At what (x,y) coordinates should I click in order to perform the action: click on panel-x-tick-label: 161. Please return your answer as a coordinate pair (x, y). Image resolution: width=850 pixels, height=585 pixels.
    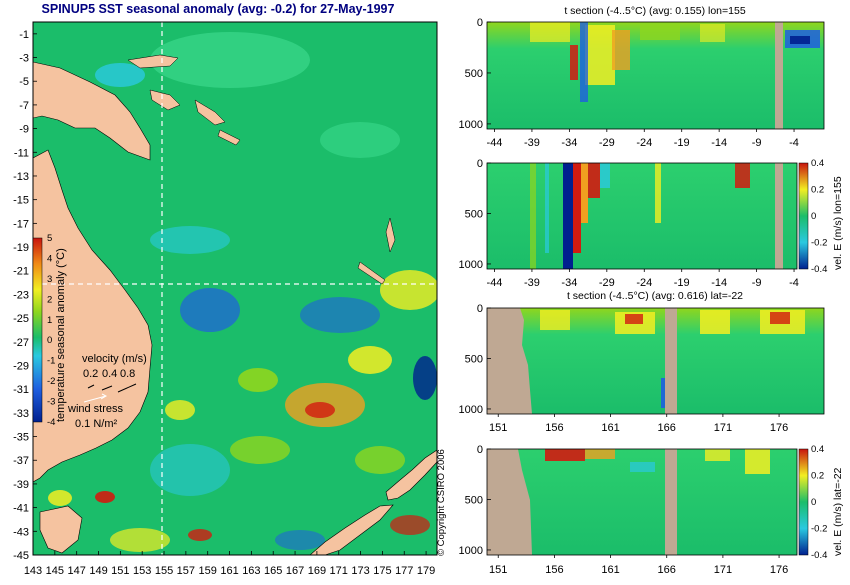
    Looking at the image, I should click on (610, 428).